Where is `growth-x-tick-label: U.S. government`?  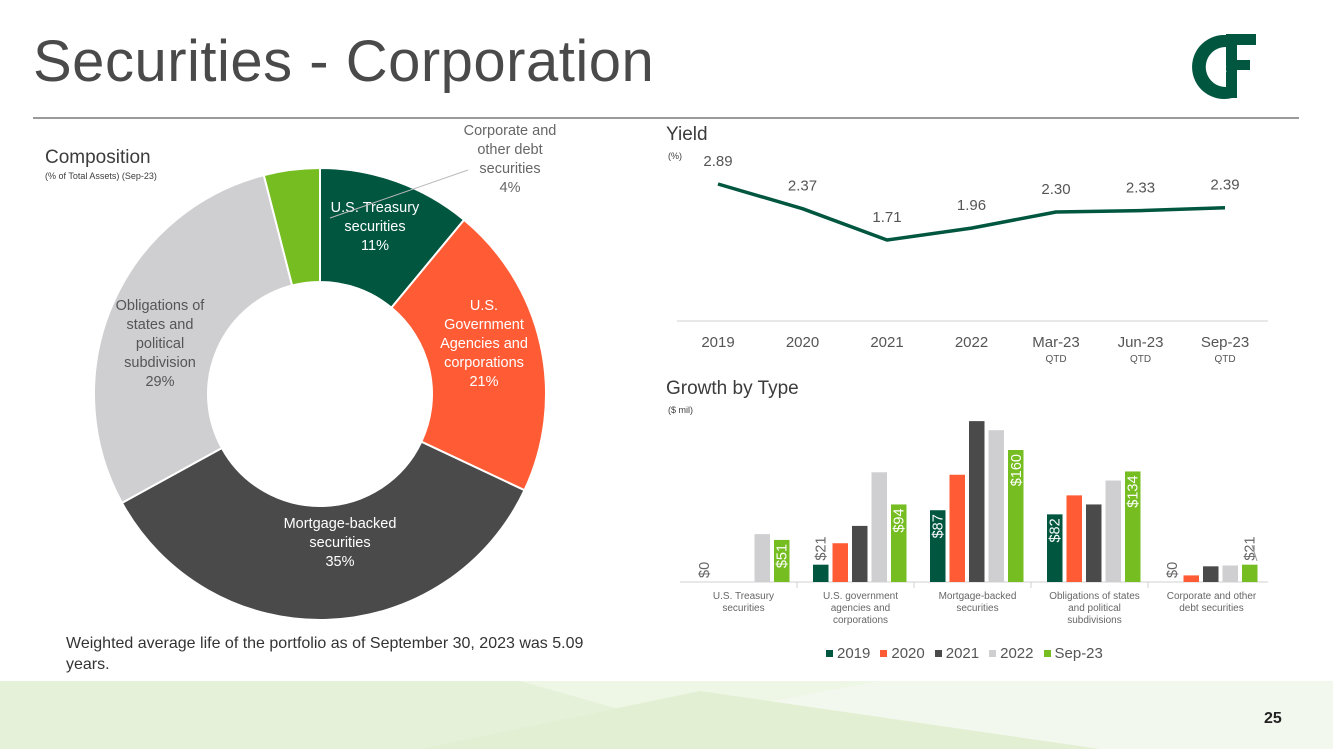 growth-x-tick-label: U.S. government is located at coordinates (860, 596).